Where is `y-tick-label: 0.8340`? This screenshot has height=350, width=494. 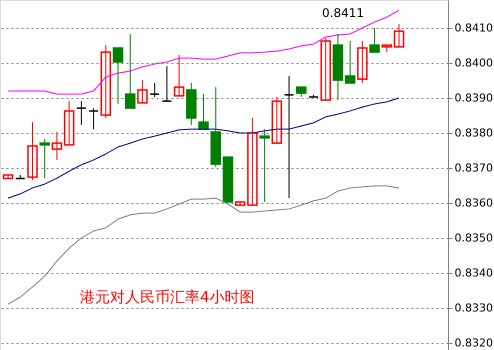
y-tick-label: 0.8340 is located at coordinates (473, 273).